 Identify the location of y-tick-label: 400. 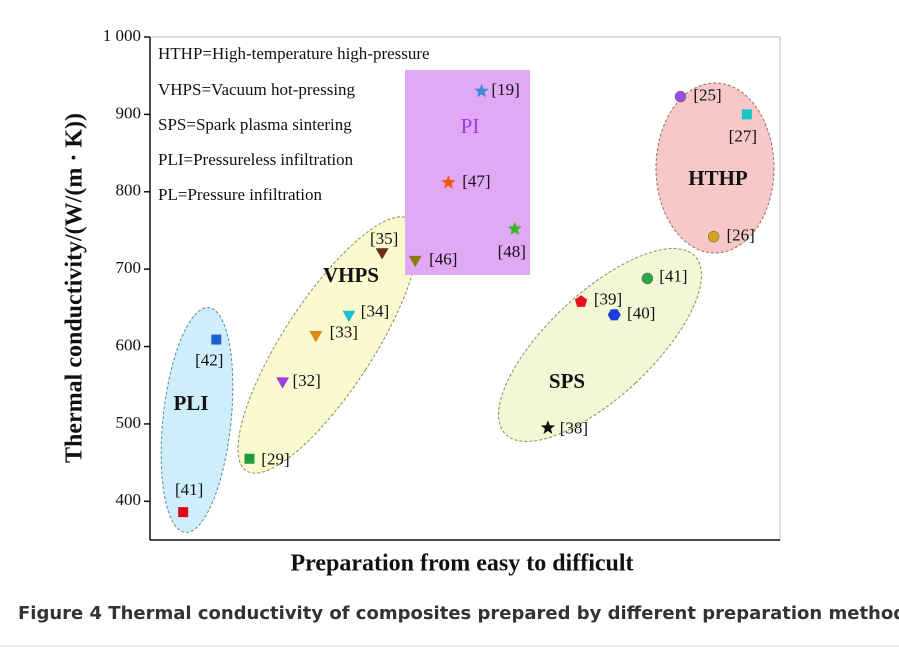
(129, 499).